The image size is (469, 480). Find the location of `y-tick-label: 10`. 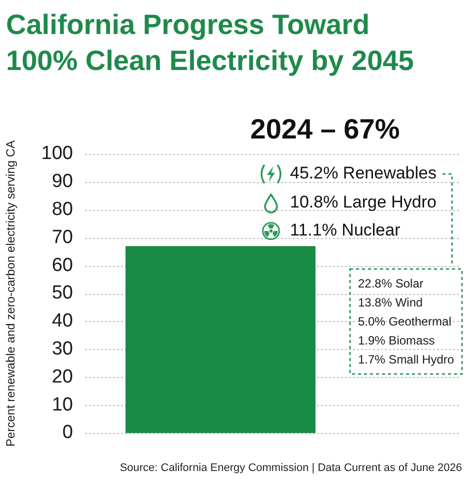

y-tick-label: 10 is located at coordinates (62, 405).